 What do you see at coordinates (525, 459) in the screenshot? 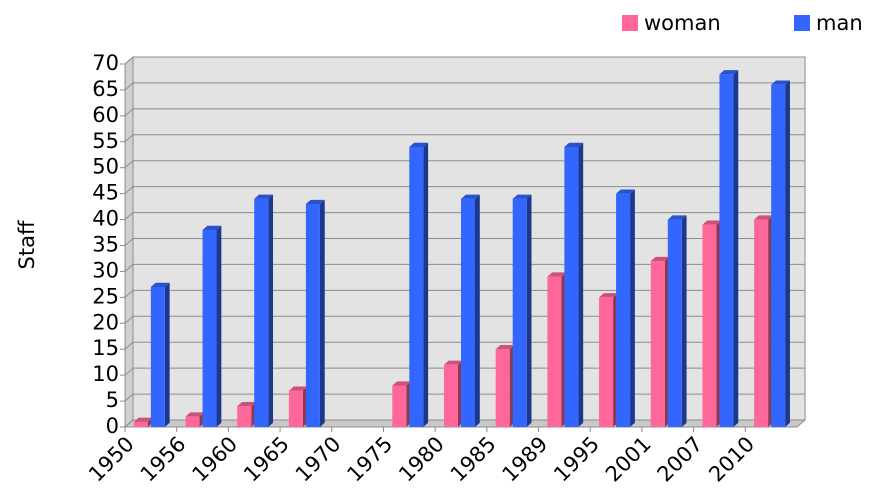
I see `x-tick-label: 1989` at bounding box center [525, 459].